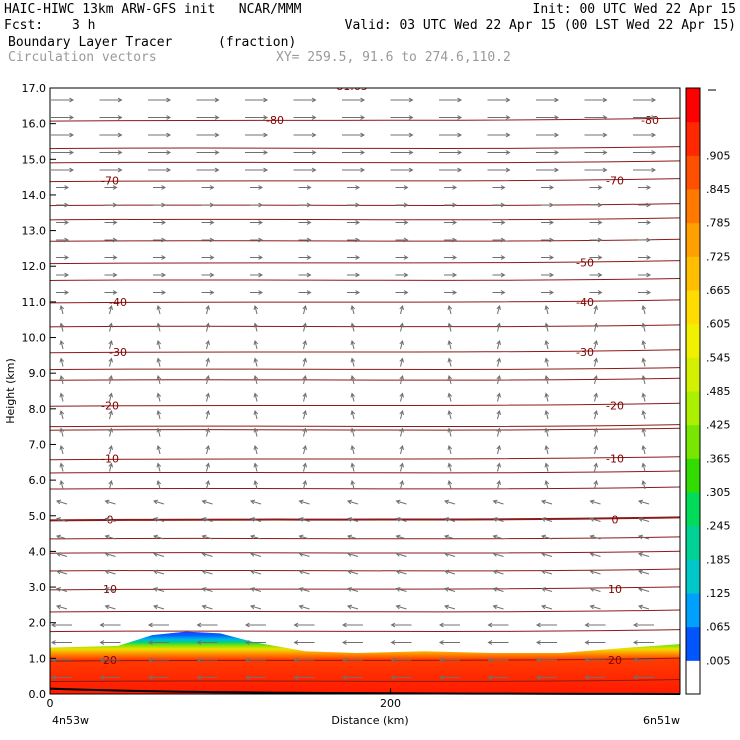 The image size is (740, 740). I want to click on y-tick-label: 5.0, so click(38, 516).